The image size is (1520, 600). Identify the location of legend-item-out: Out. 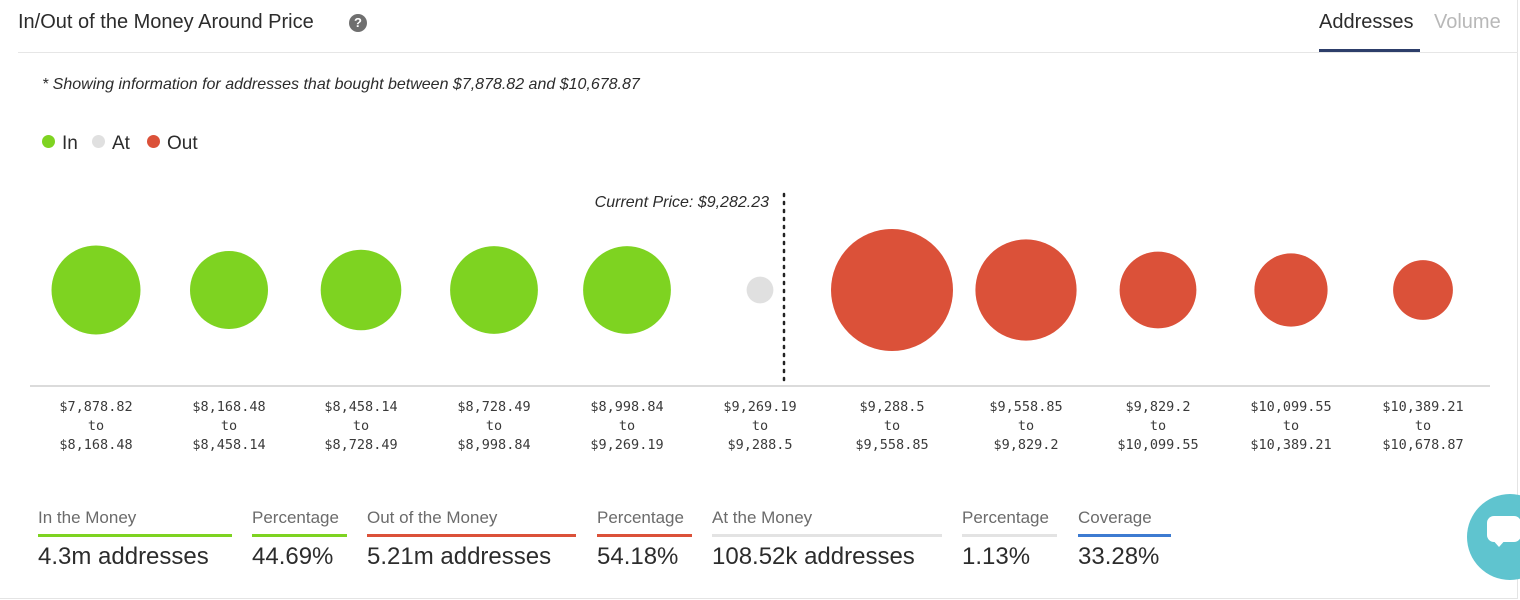
(172, 144).